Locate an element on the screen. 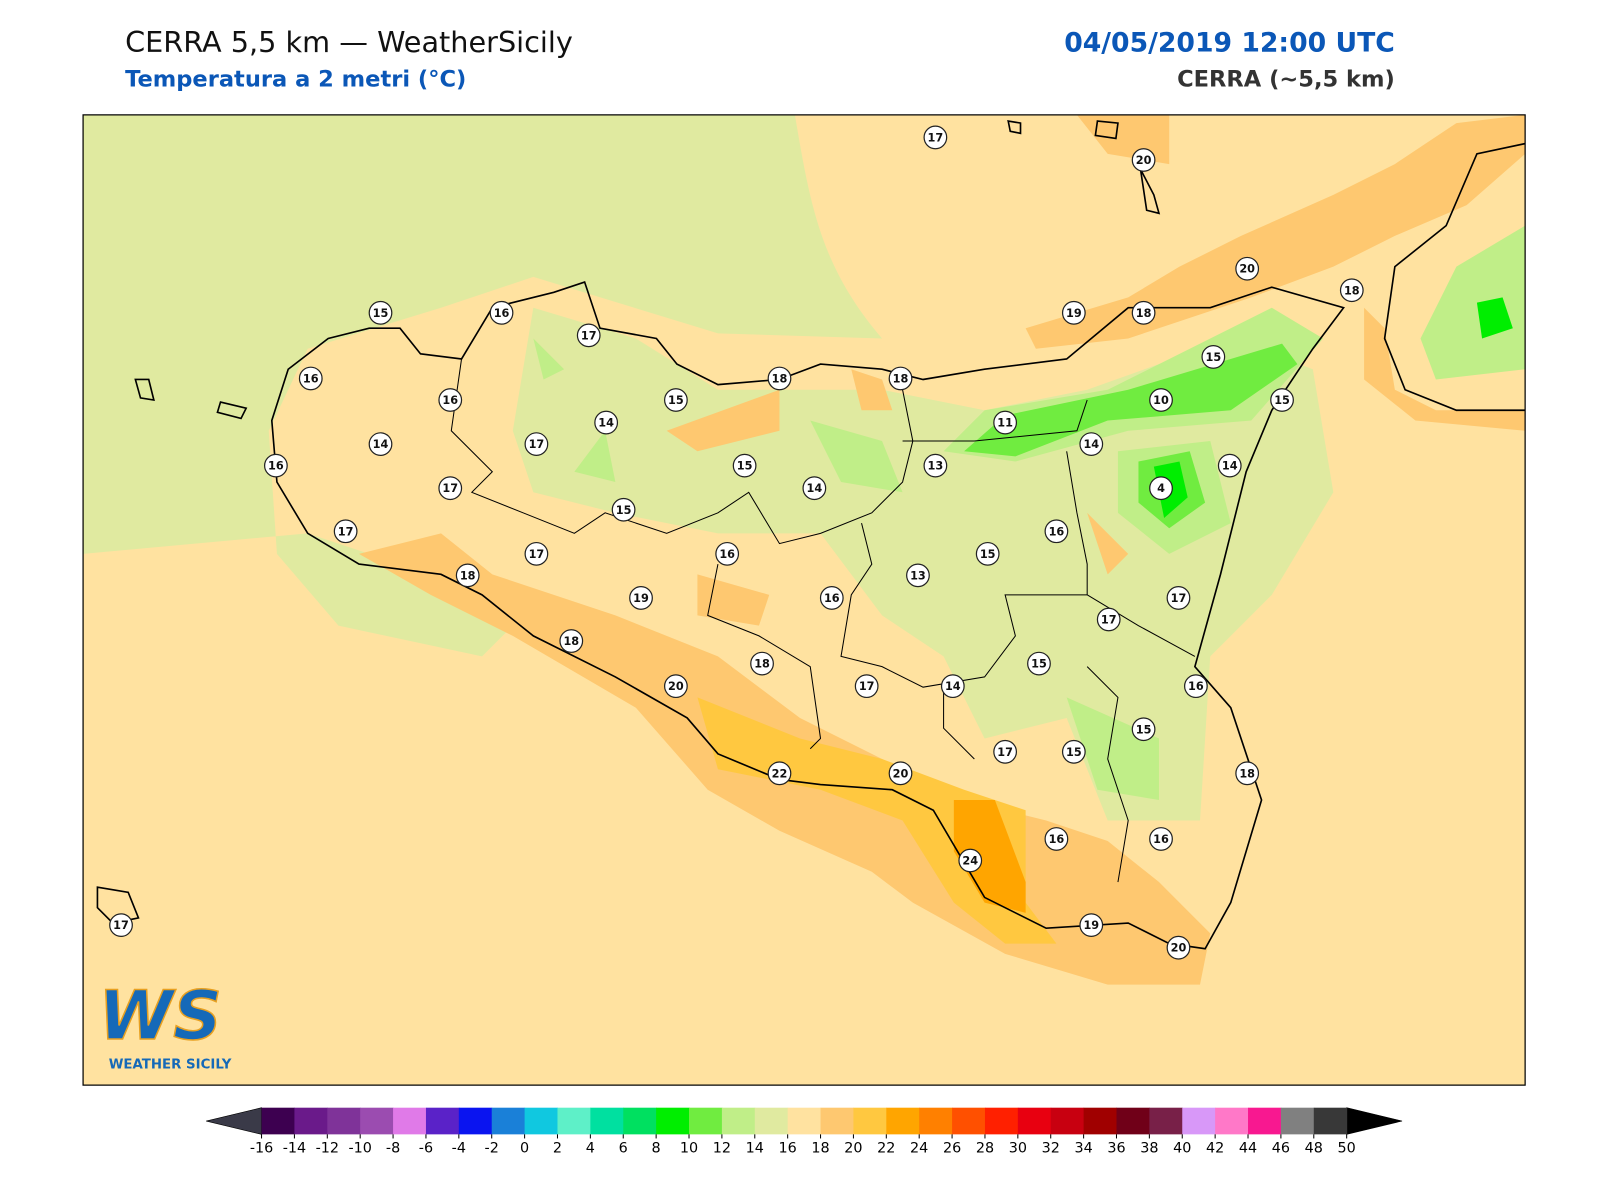  colorbar-tick-label: -10 is located at coordinates (359, 1149).